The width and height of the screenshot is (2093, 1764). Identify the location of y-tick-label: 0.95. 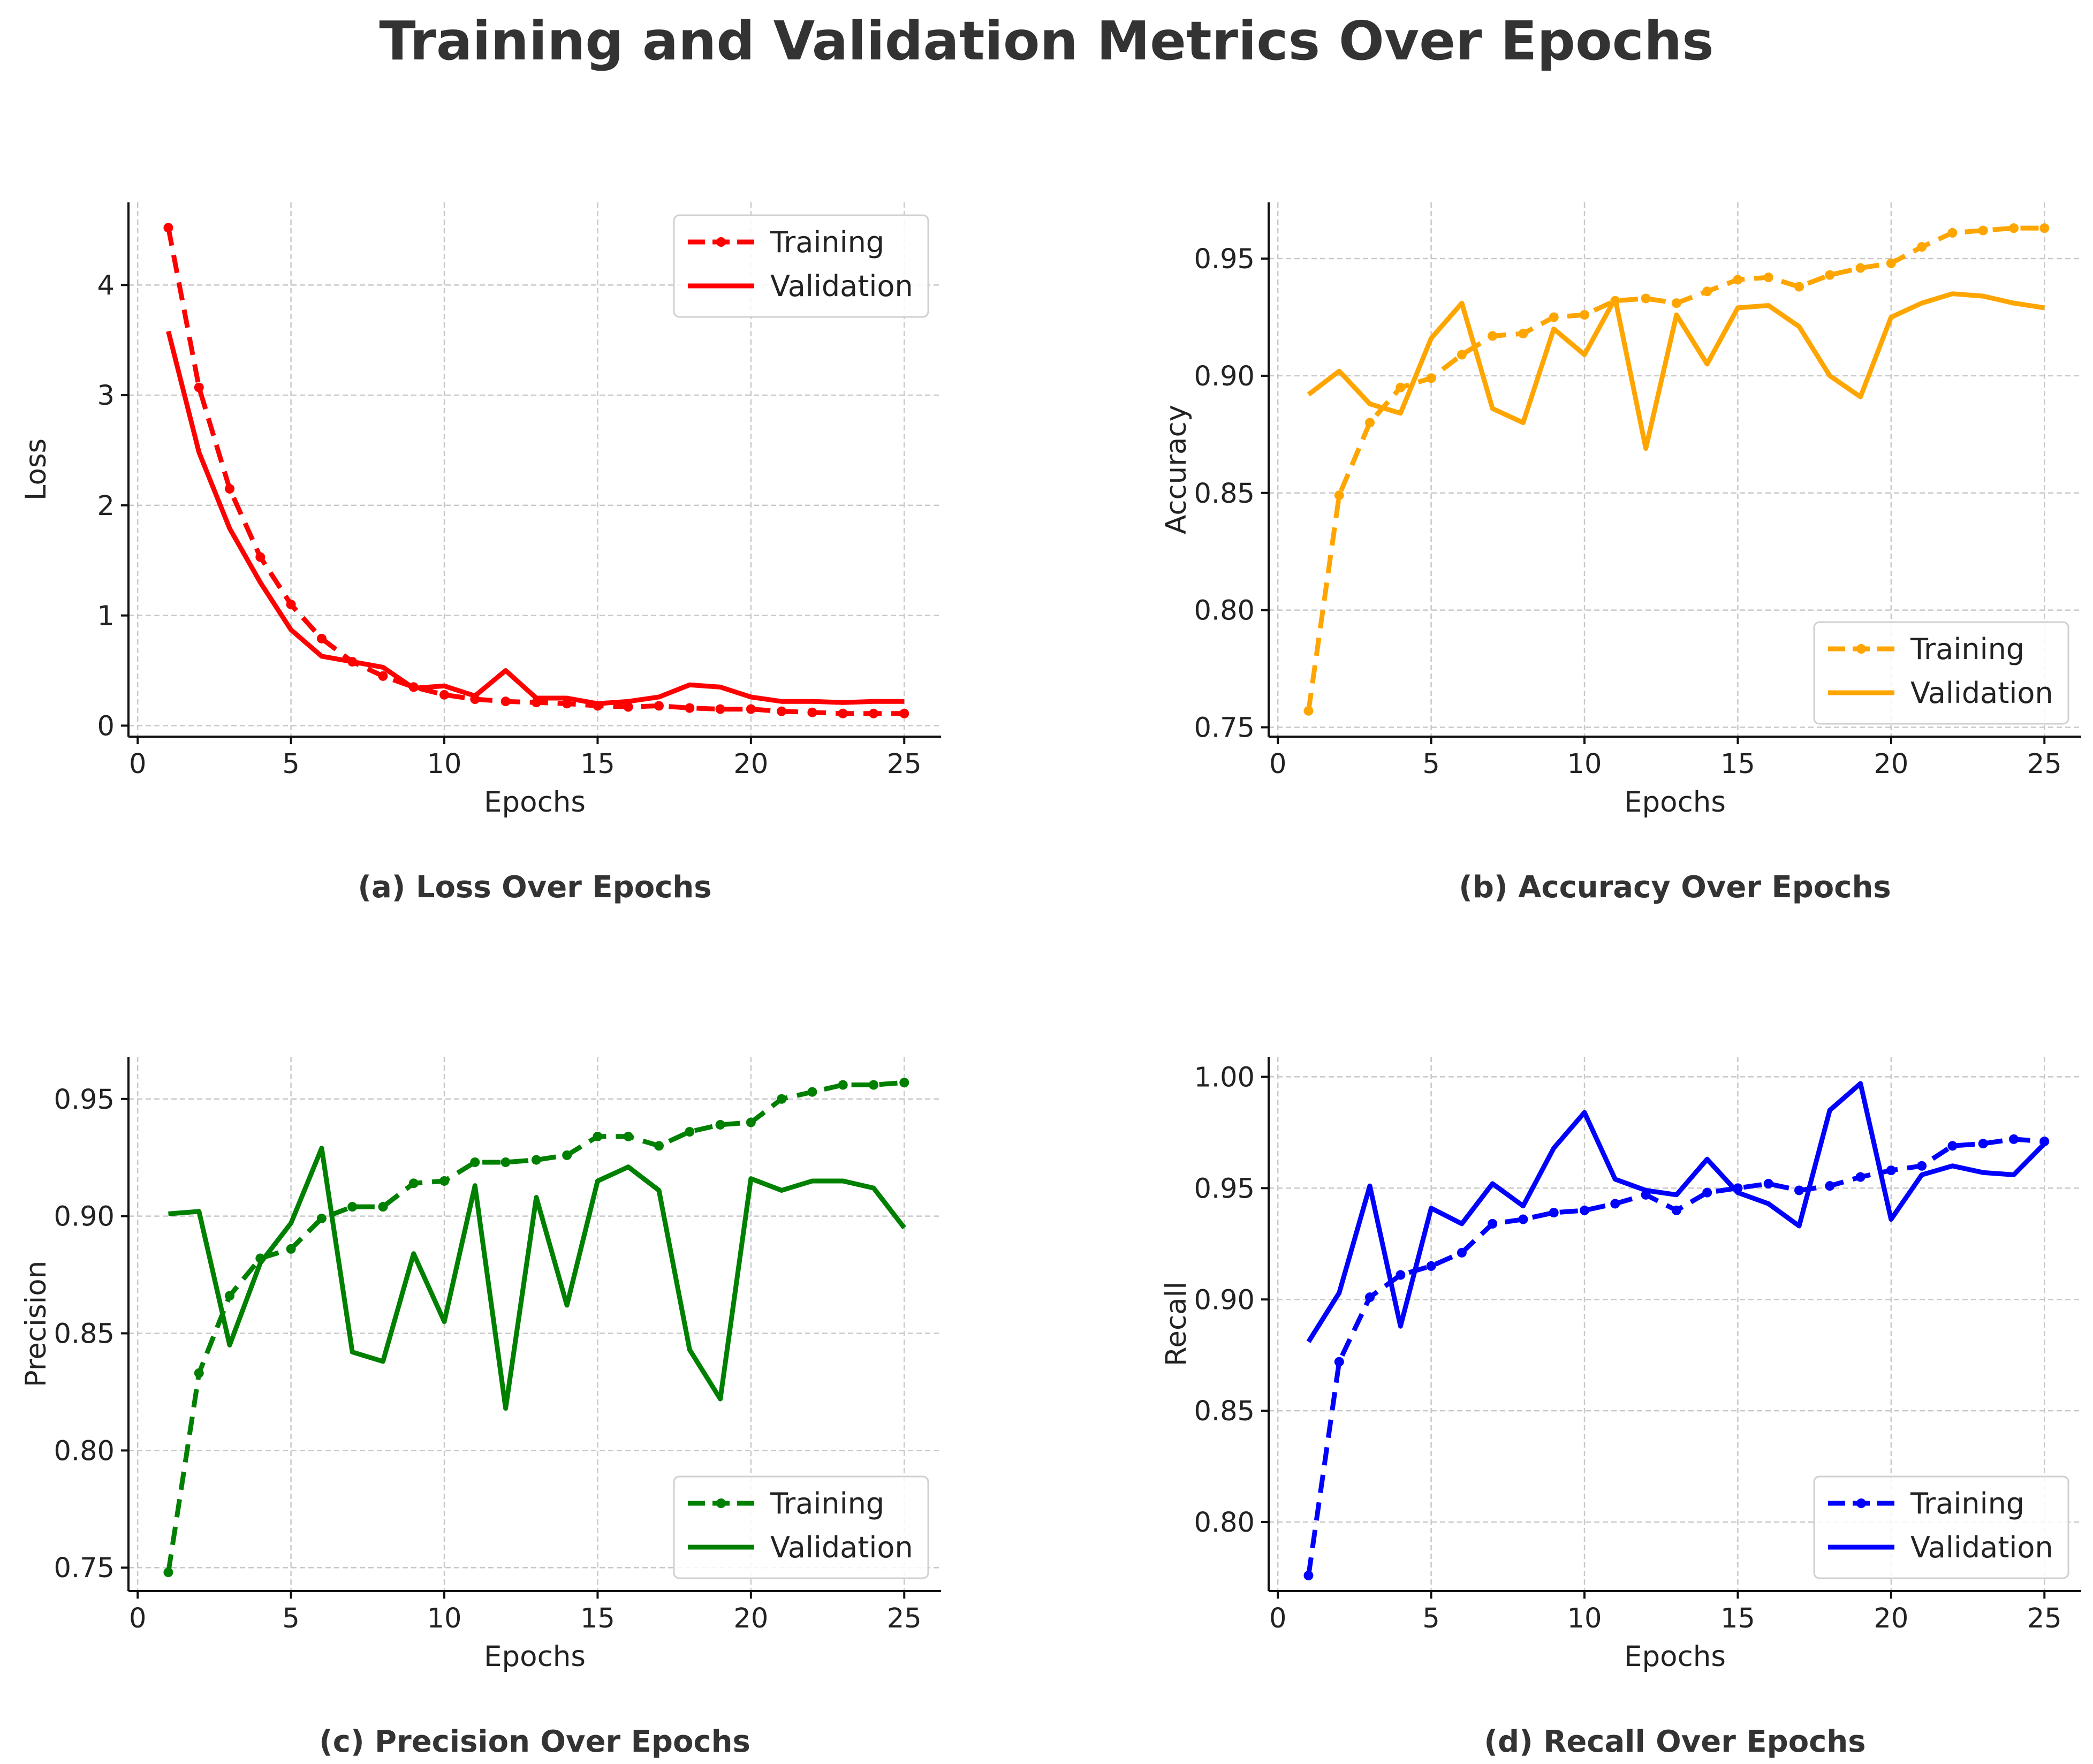
(84, 1100).